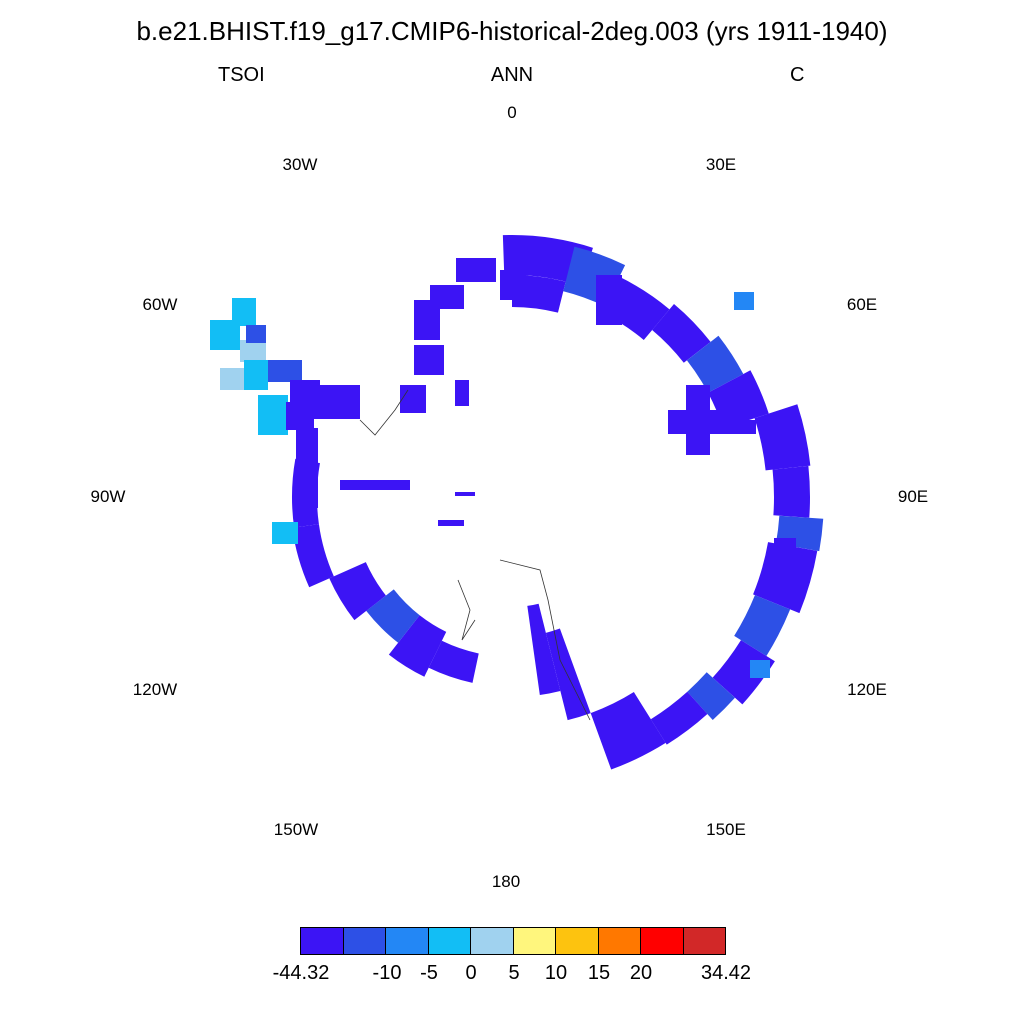 The height and width of the screenshot is (1024, 1024). Describe the element at coordinates (241, 75) in the screenshot. I see `variable-label: TSOI` at that location.